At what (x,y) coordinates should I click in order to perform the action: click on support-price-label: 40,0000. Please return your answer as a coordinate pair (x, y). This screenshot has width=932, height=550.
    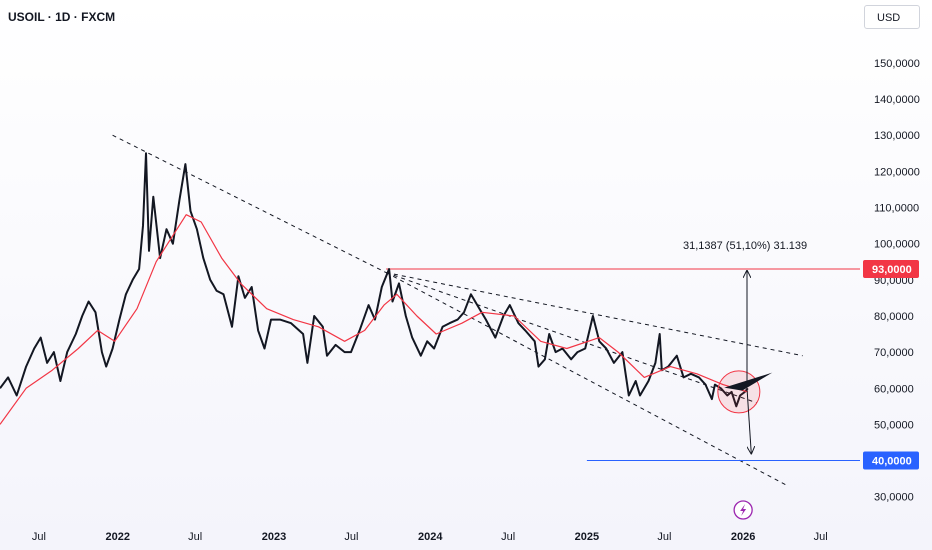
    Looking at the image, I should click on (892, 462).